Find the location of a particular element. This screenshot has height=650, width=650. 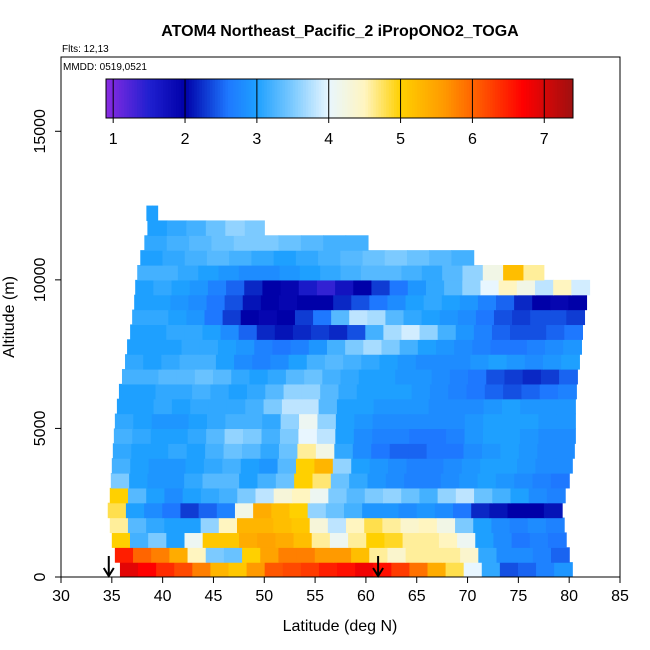

colorbar-tick-label: 7 is located at coordinates (544, 139).